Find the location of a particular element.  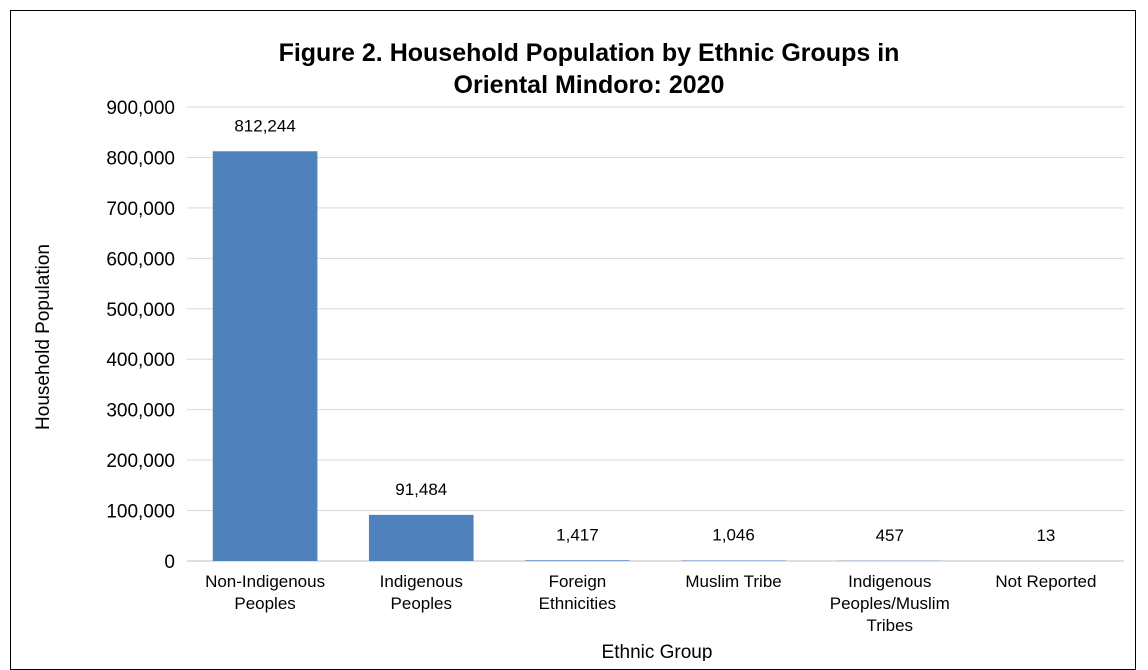

data-label: 1,046 is located at coordinates (733, 534).